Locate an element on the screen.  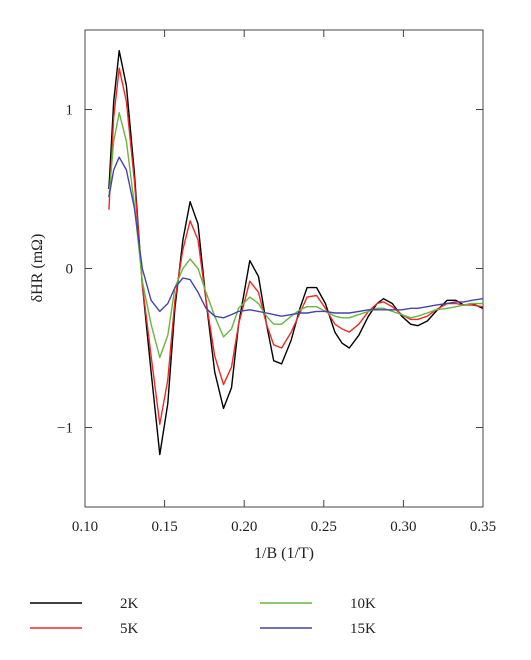
x-tick-label: 0.30 is located at coordinates (403, 527).